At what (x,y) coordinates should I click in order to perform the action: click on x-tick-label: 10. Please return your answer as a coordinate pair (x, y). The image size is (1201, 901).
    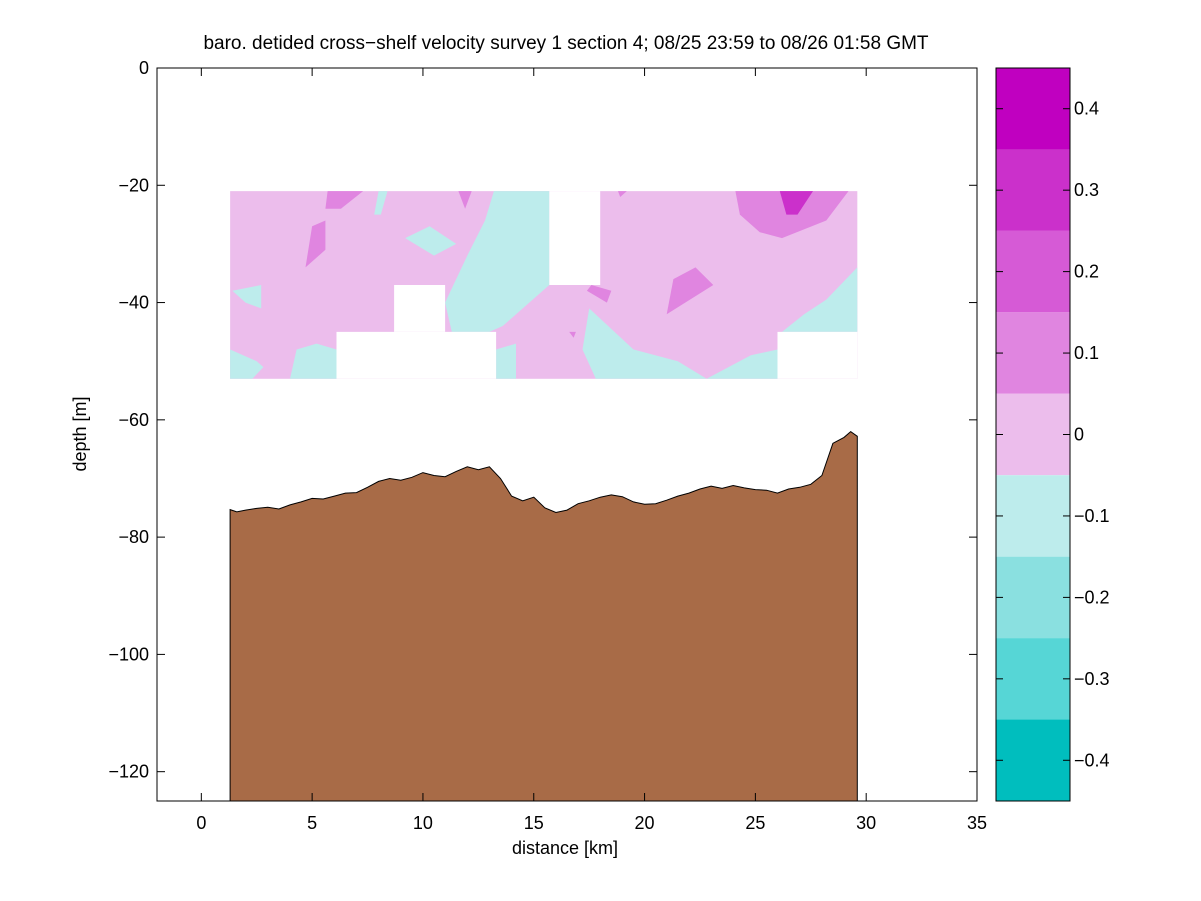
    Looking at the image, I should click on (423, 823).